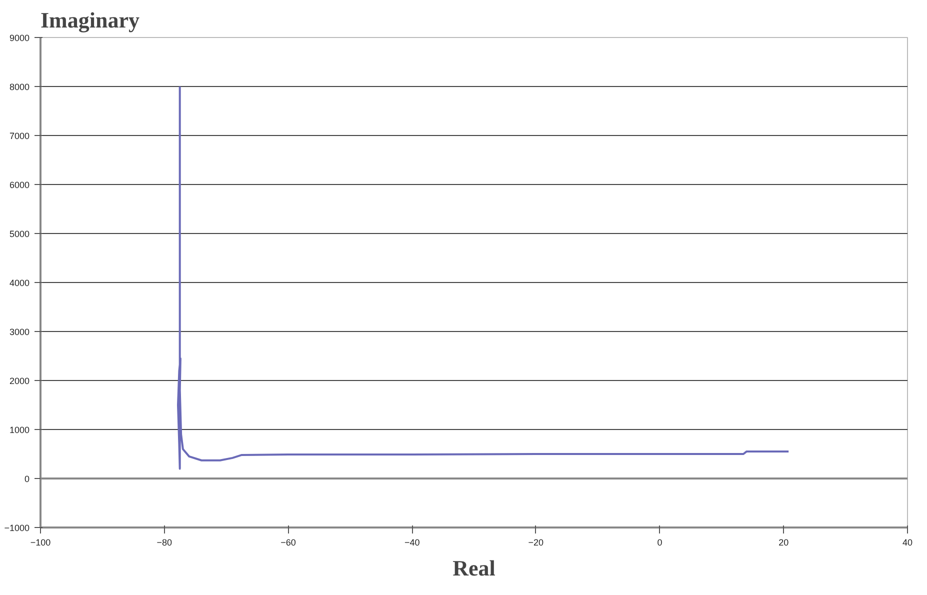 This screenshot has width=927, height=595. I want to click on x-tick-label: 20, so click(783, 543).